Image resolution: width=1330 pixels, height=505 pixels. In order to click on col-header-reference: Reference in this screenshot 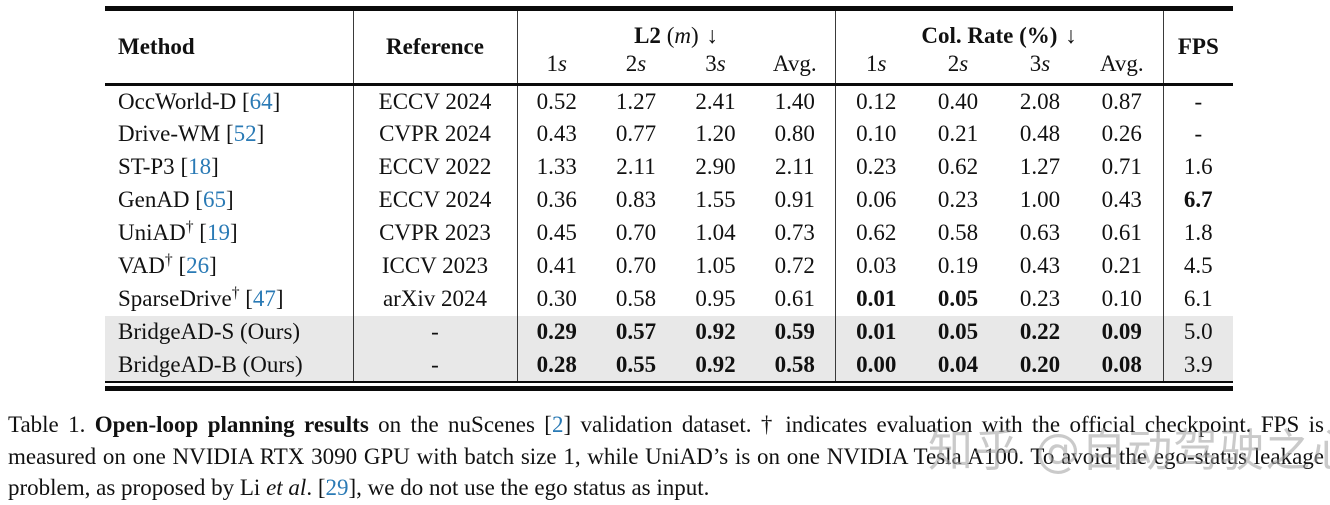, I will do `click(435, 47)`.